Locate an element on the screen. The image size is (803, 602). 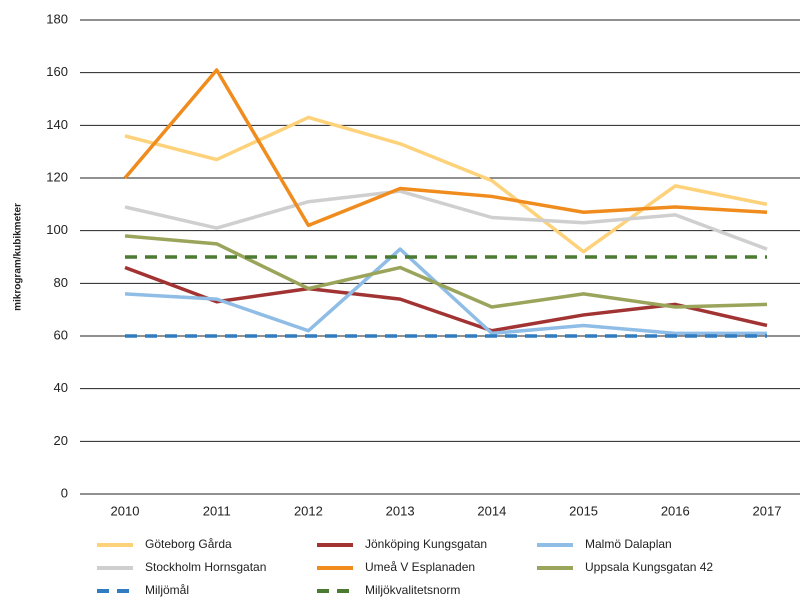
x-tick-label: 2010 is located at coordinates (125, 510).